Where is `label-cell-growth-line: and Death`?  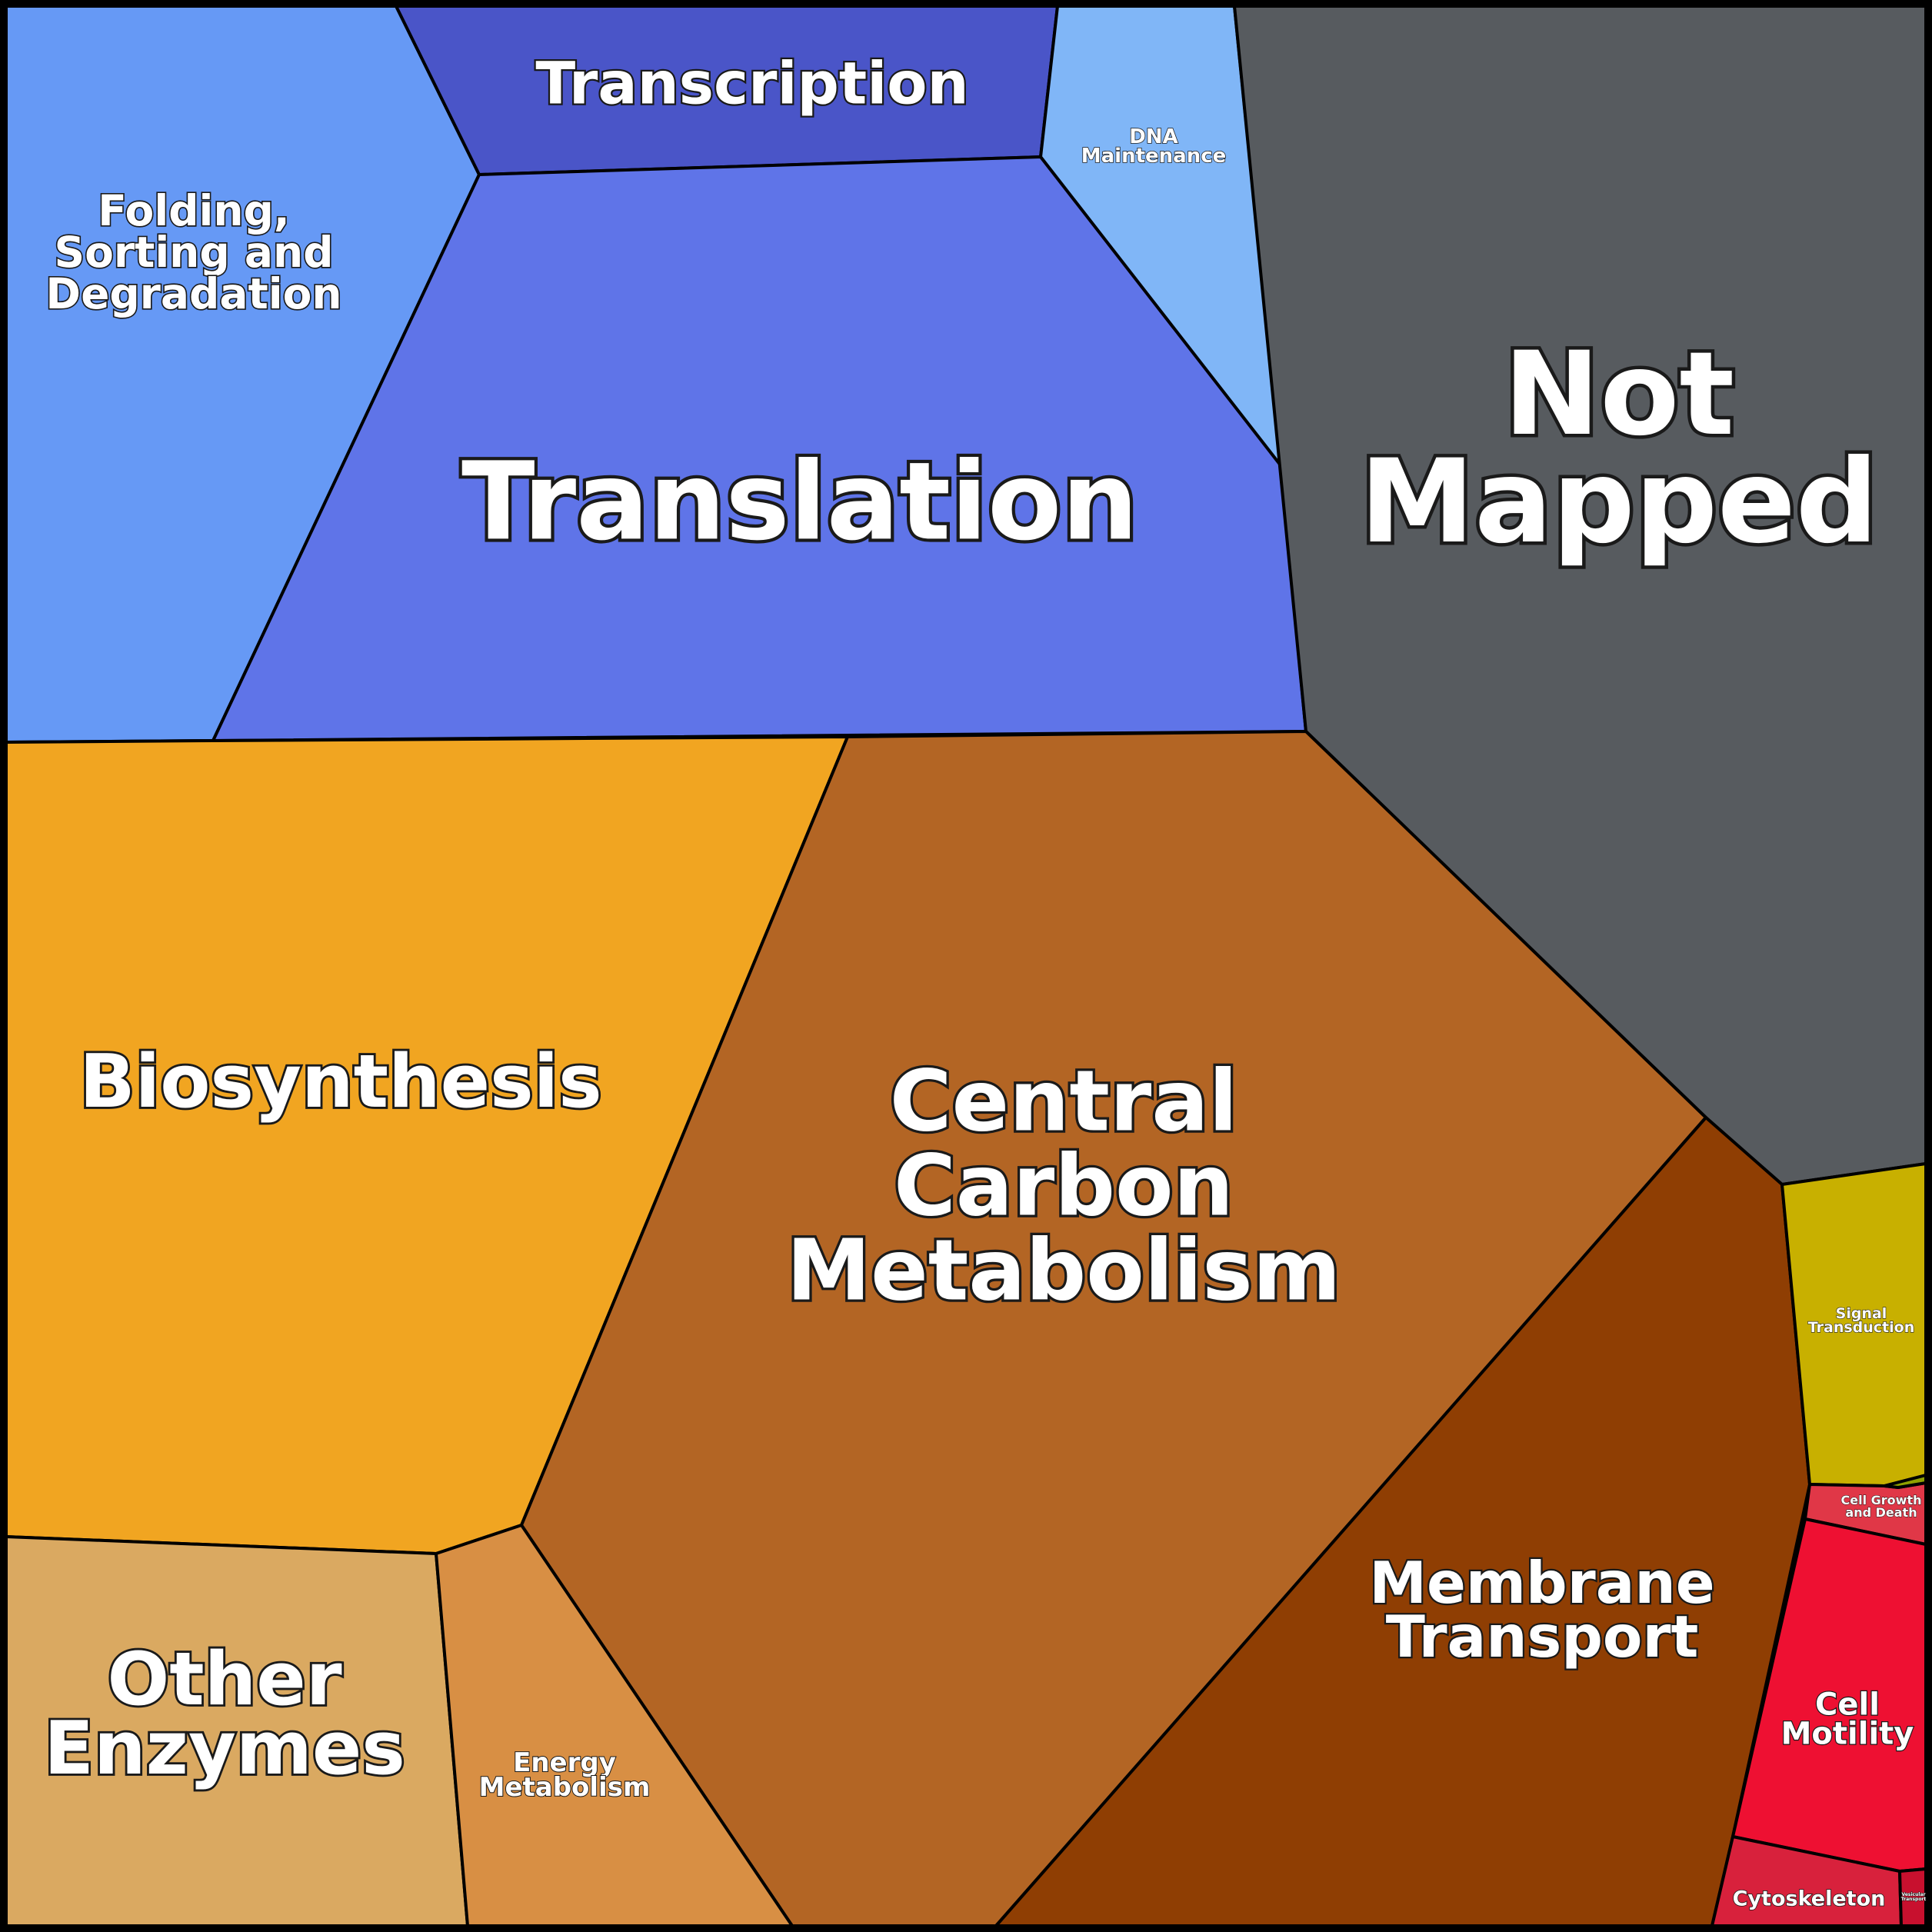
label-cell-growth-line: and Death is located at coordinates (1881, 1512).